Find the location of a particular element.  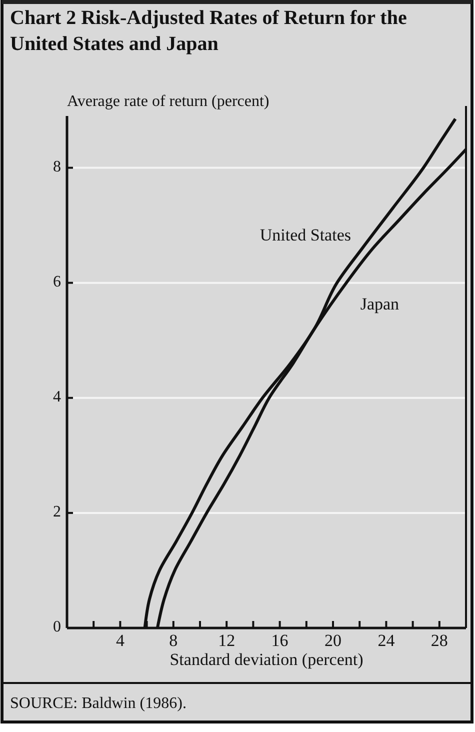

x-tick-label: 16 is located at coordinates (279, 640).